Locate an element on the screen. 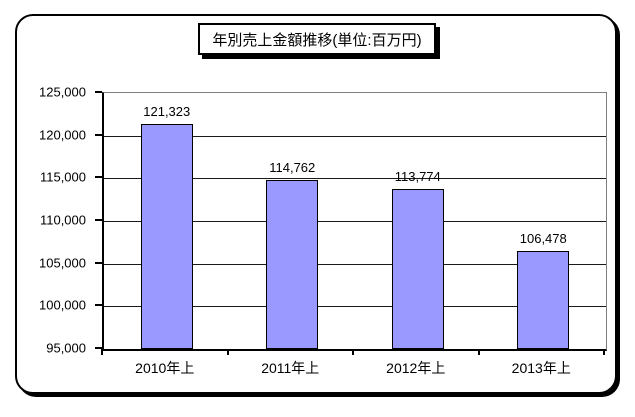  y-tick-label: 110,000 is located at coordinates (62, 220).